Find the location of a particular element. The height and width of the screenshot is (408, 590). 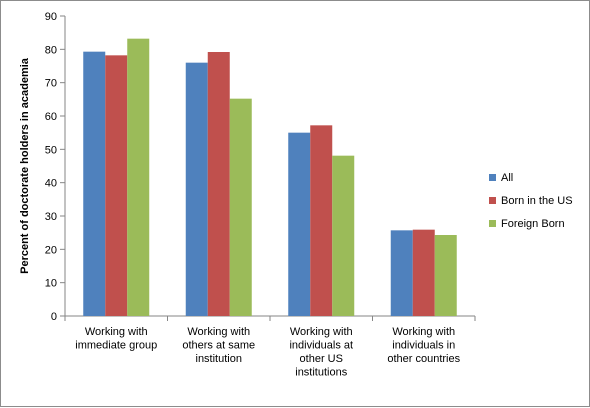

y-tick-label: 80 is located at coordinates (51, 50).